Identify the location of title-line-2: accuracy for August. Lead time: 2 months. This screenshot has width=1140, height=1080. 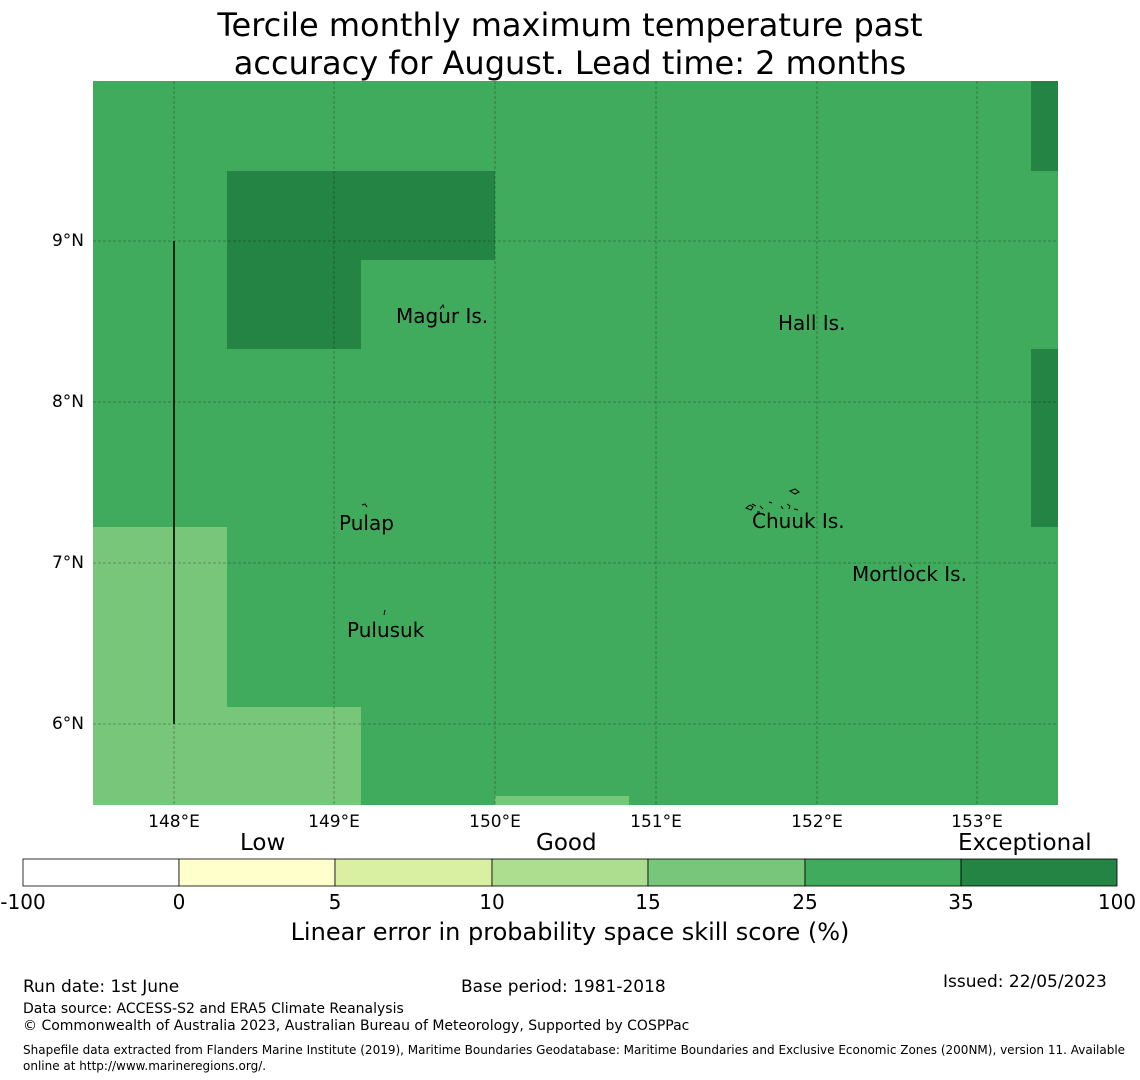
(570, 63).